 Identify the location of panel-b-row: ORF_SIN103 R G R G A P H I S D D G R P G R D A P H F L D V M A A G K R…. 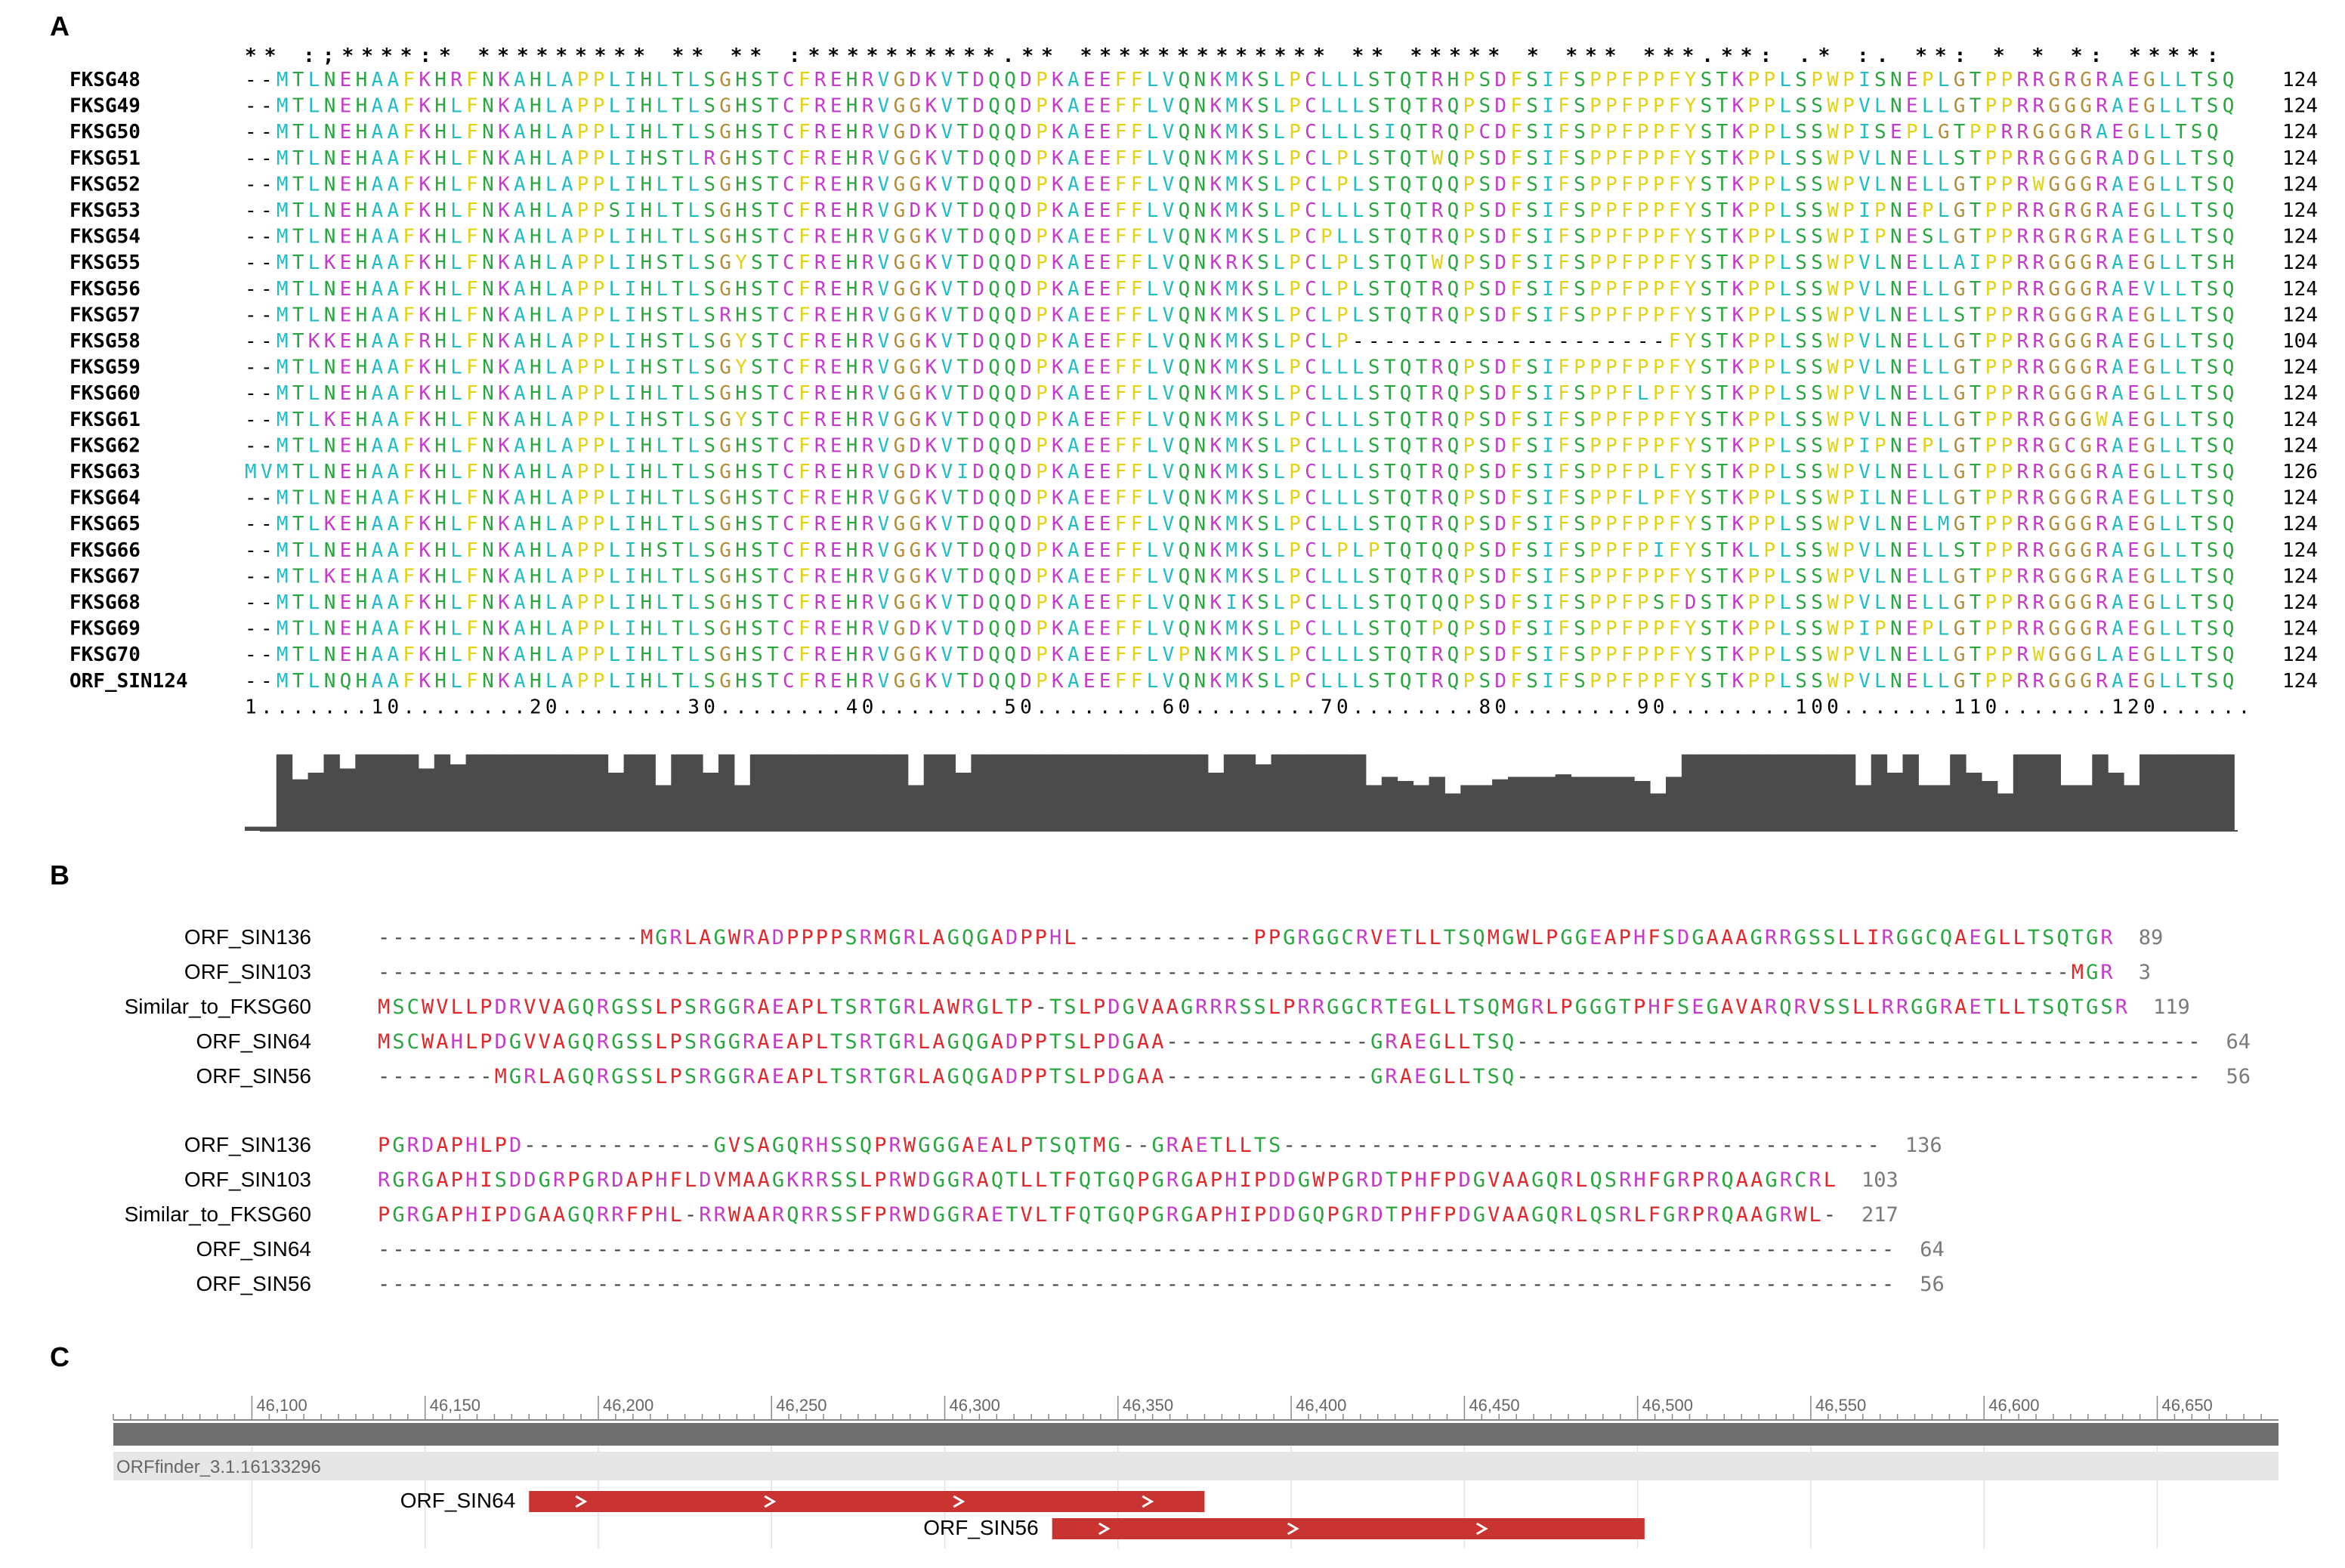
(1041, 1180).